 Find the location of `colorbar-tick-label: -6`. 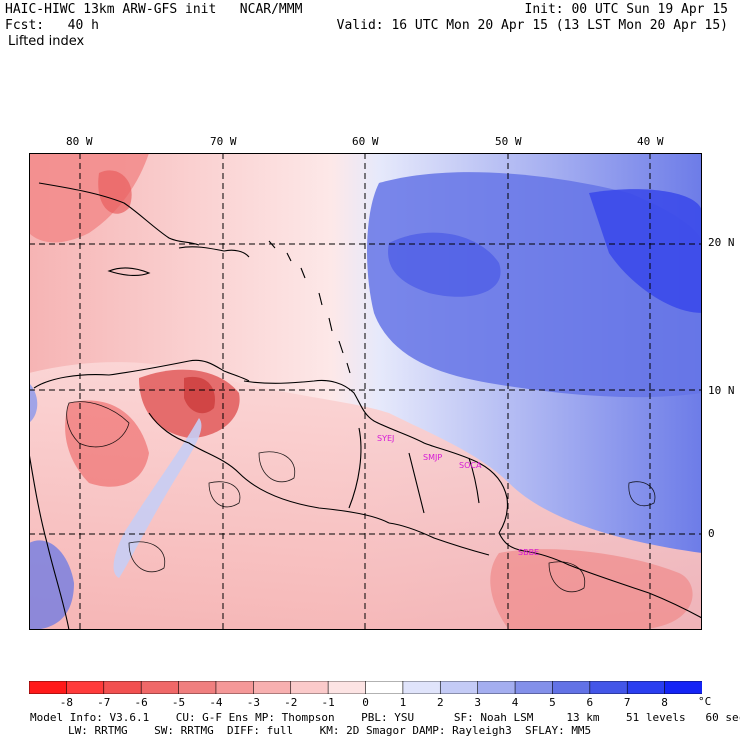

colorbar-tick-label: -6 is located at coordinates (141, 702).